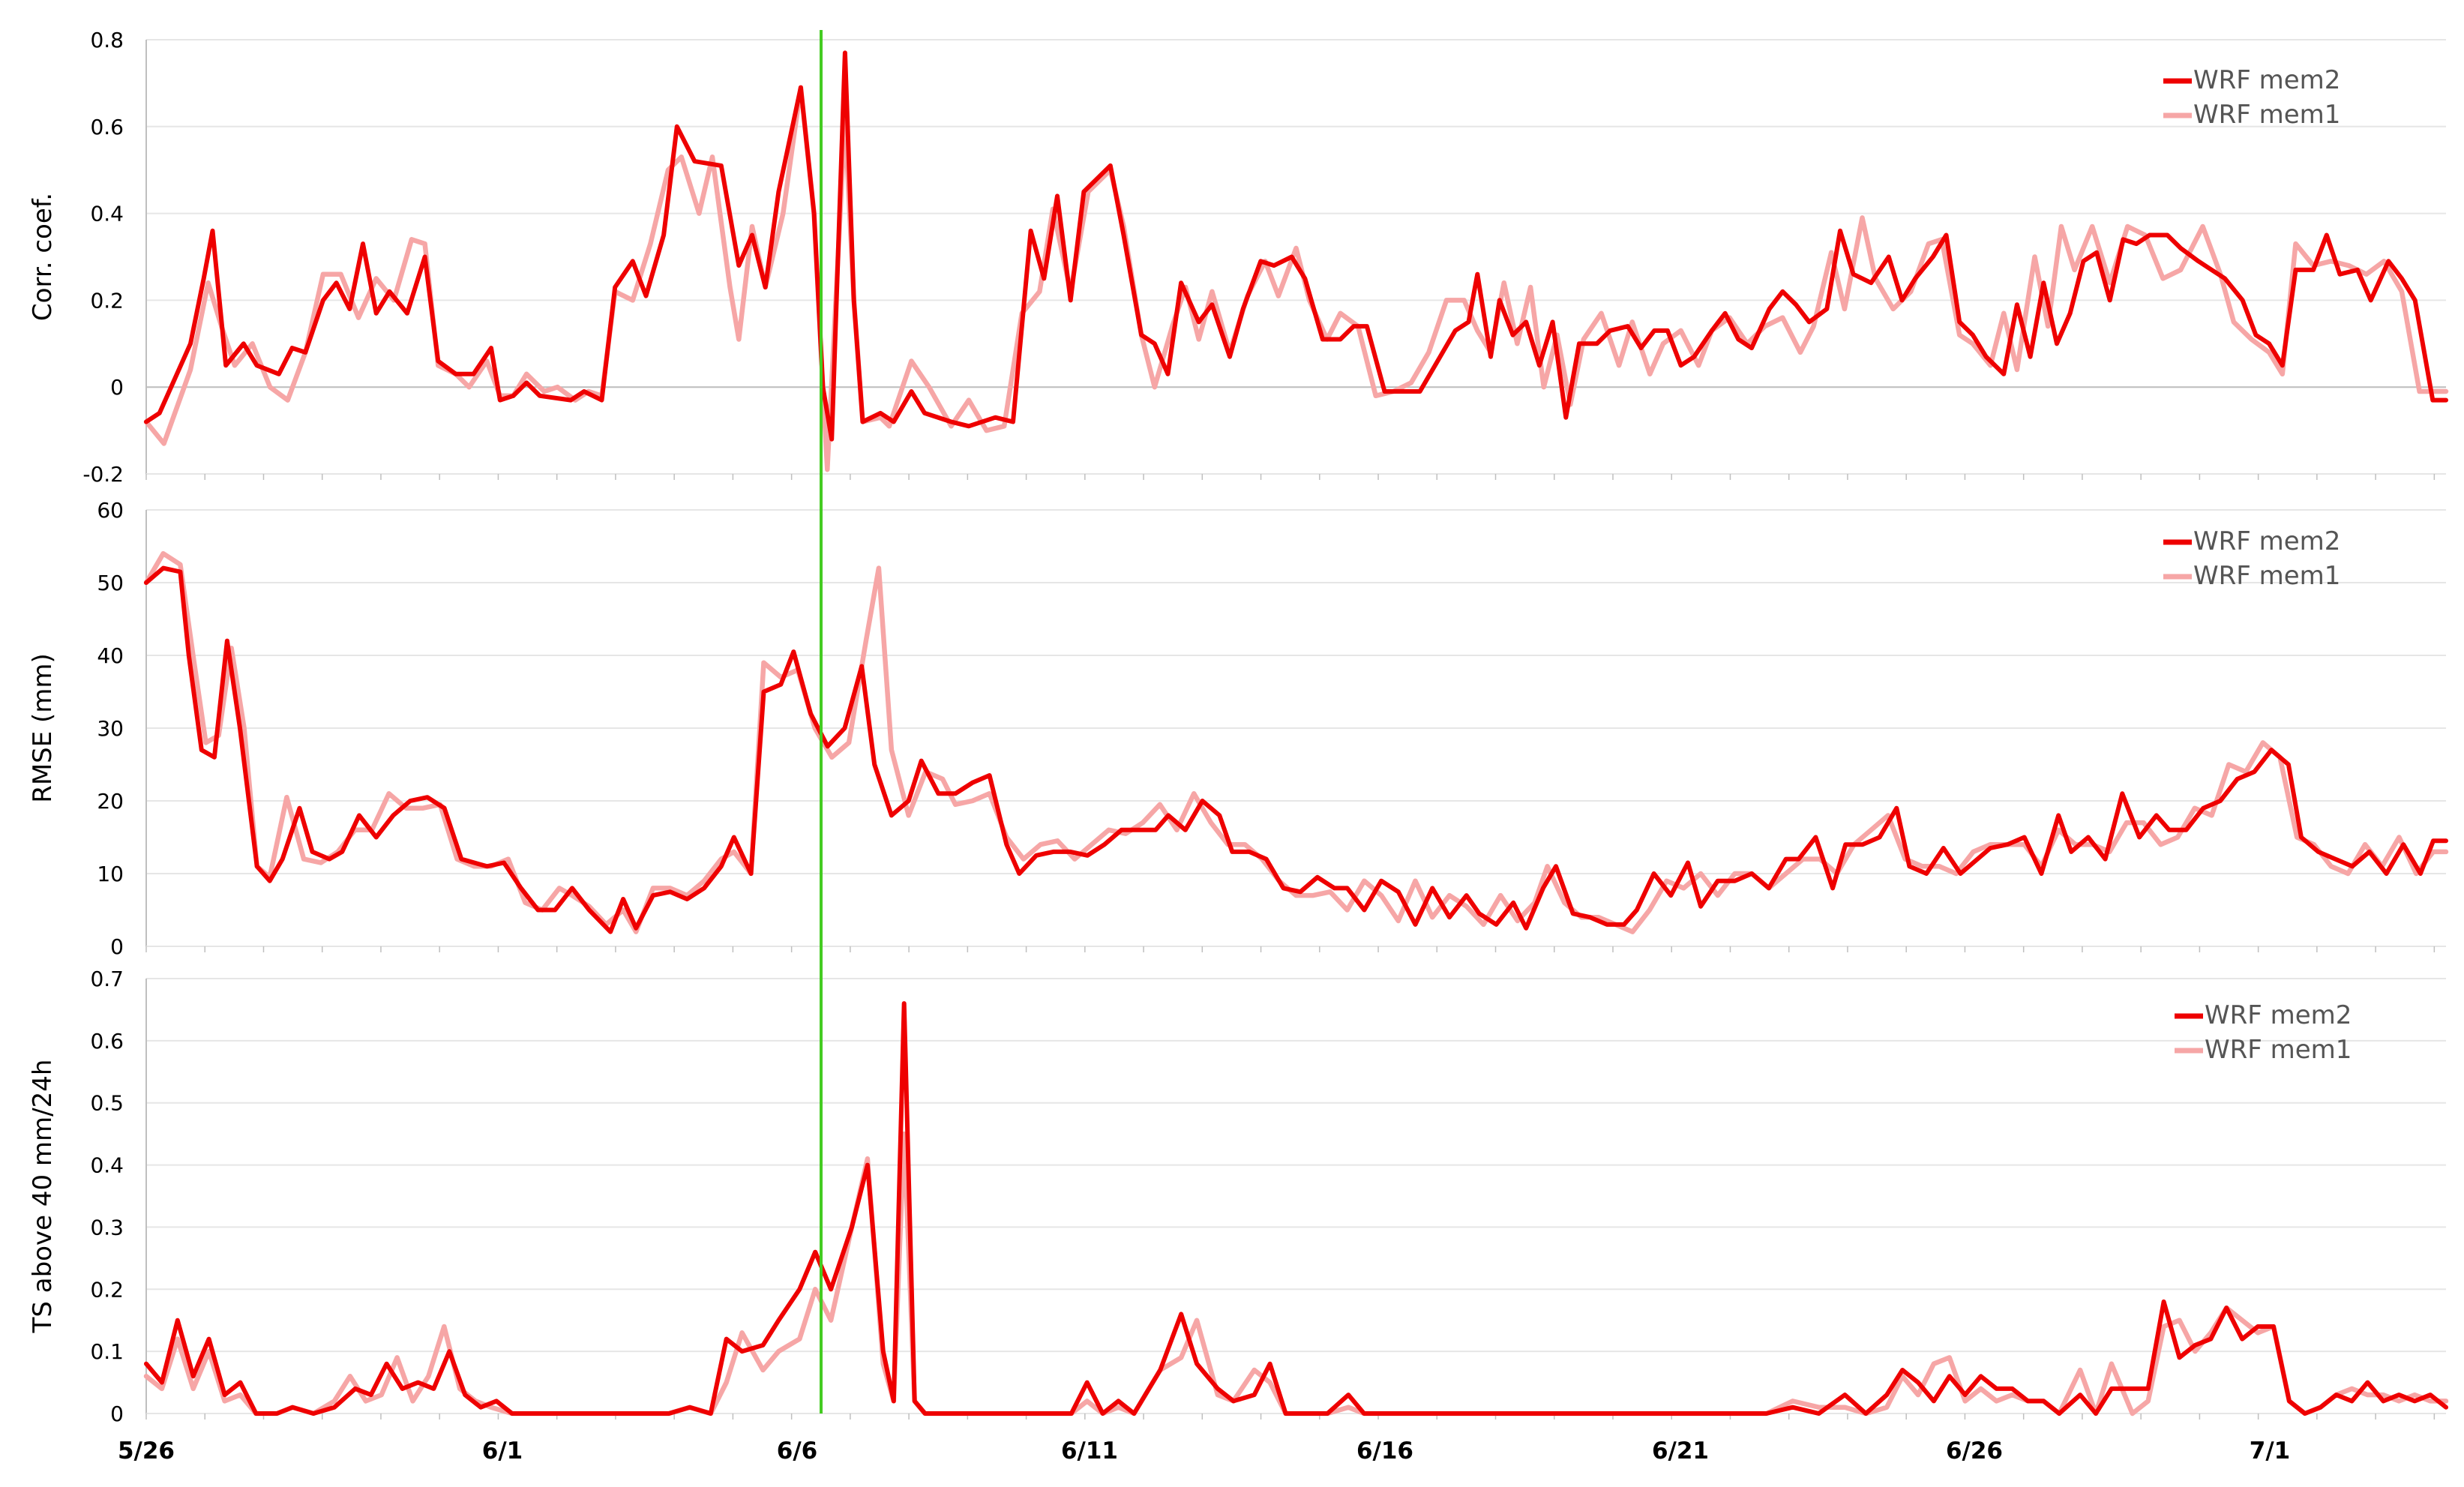 This screenshot has width=2464, height=1487. Describe the element at coordinates (107, 1227) in the screenshot. I see `y-tick-label: 0.3` at that location.